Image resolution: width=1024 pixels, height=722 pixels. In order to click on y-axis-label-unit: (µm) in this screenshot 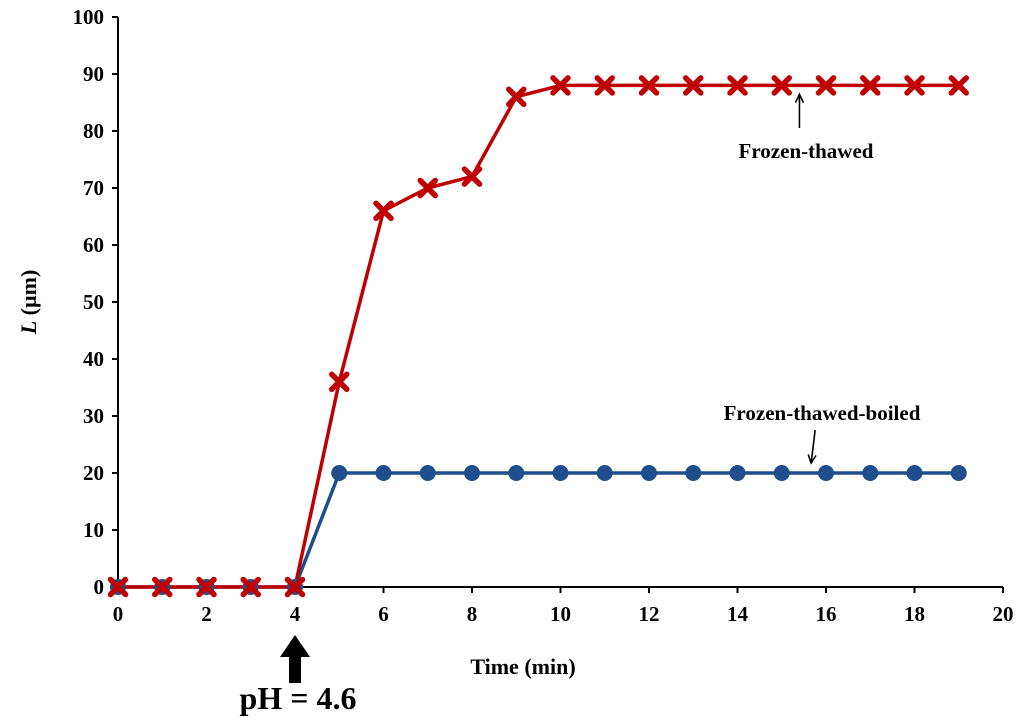, I will do `click(28, 295)`.